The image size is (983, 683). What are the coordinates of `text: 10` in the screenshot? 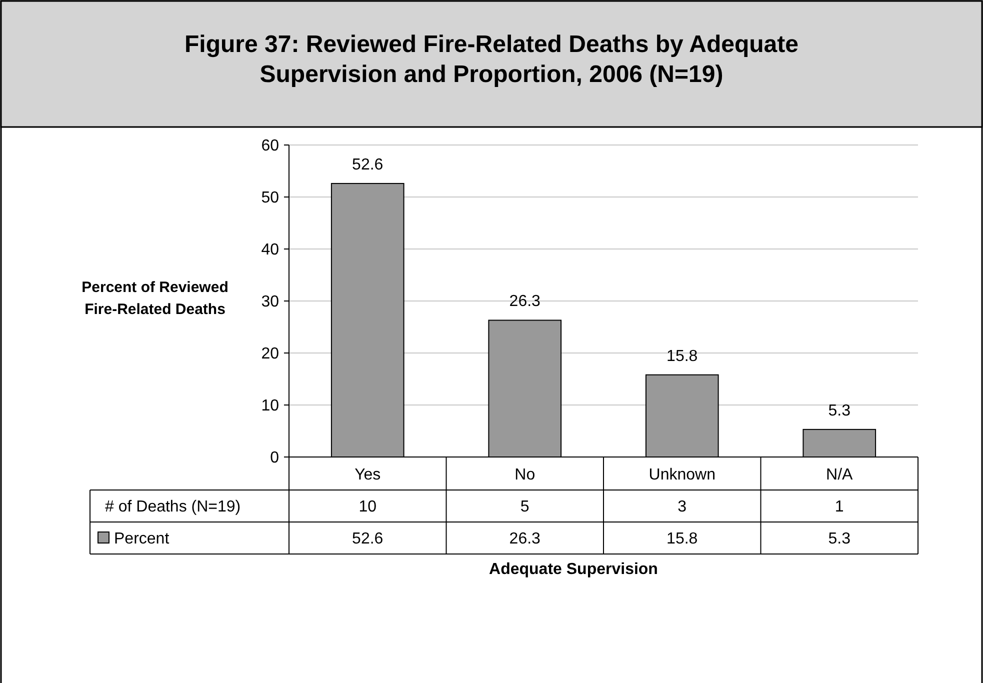 It's located at (367, 507).